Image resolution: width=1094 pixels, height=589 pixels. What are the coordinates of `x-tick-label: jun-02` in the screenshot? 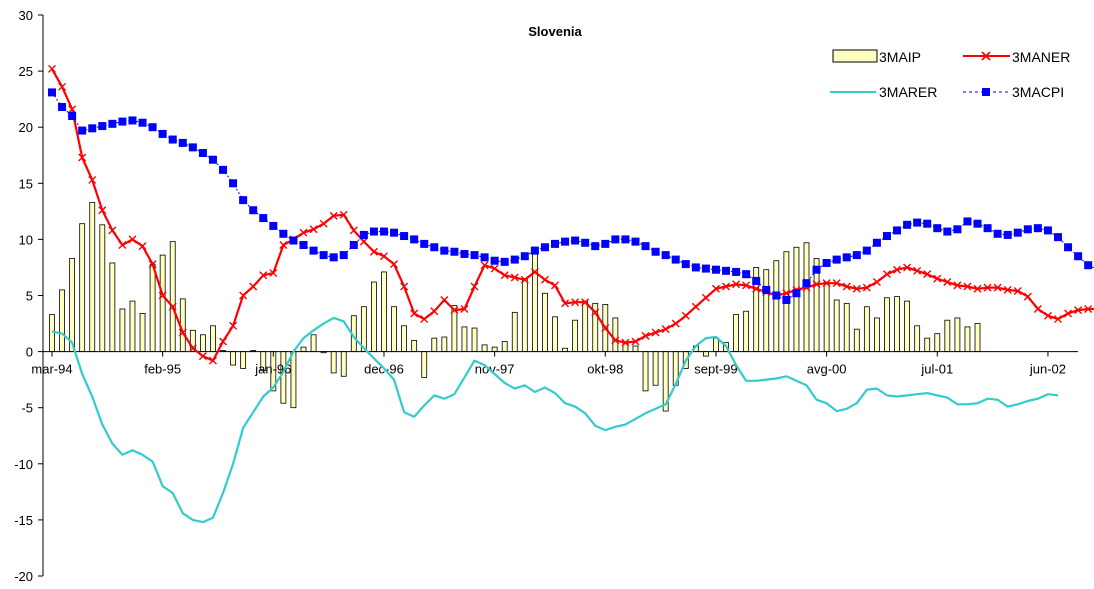 It's located at (1047, 369).